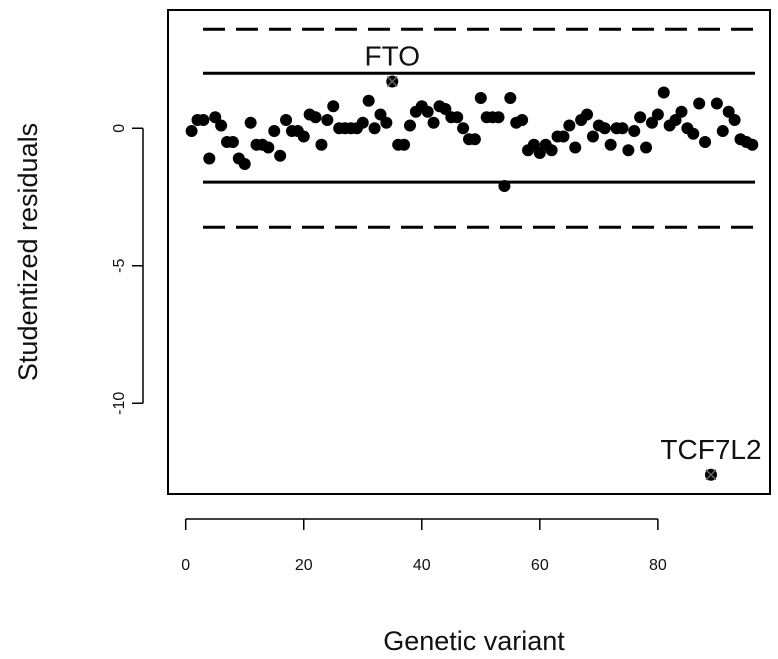 Image resolution: width=778 pixels, height=659 pixels. Describe the element at coordinates (422, 565) in the screenshot. I see `x-tick-label-2: 40` at that location.